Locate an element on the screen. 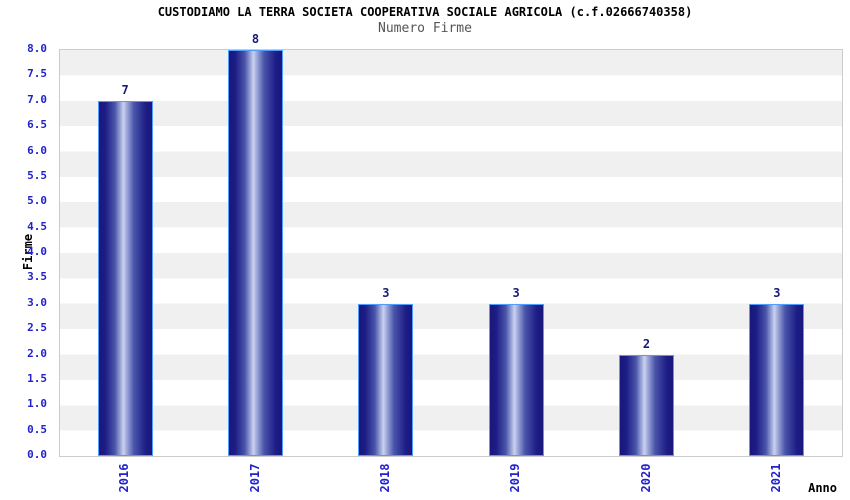  y-tick-label: 3.5 is located at coordinates (37, 277).